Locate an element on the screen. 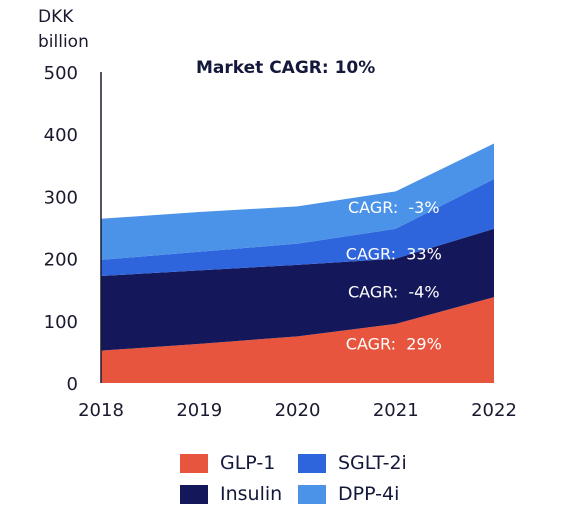  legend-swatch-insulin is located at coordinates (194, 494).